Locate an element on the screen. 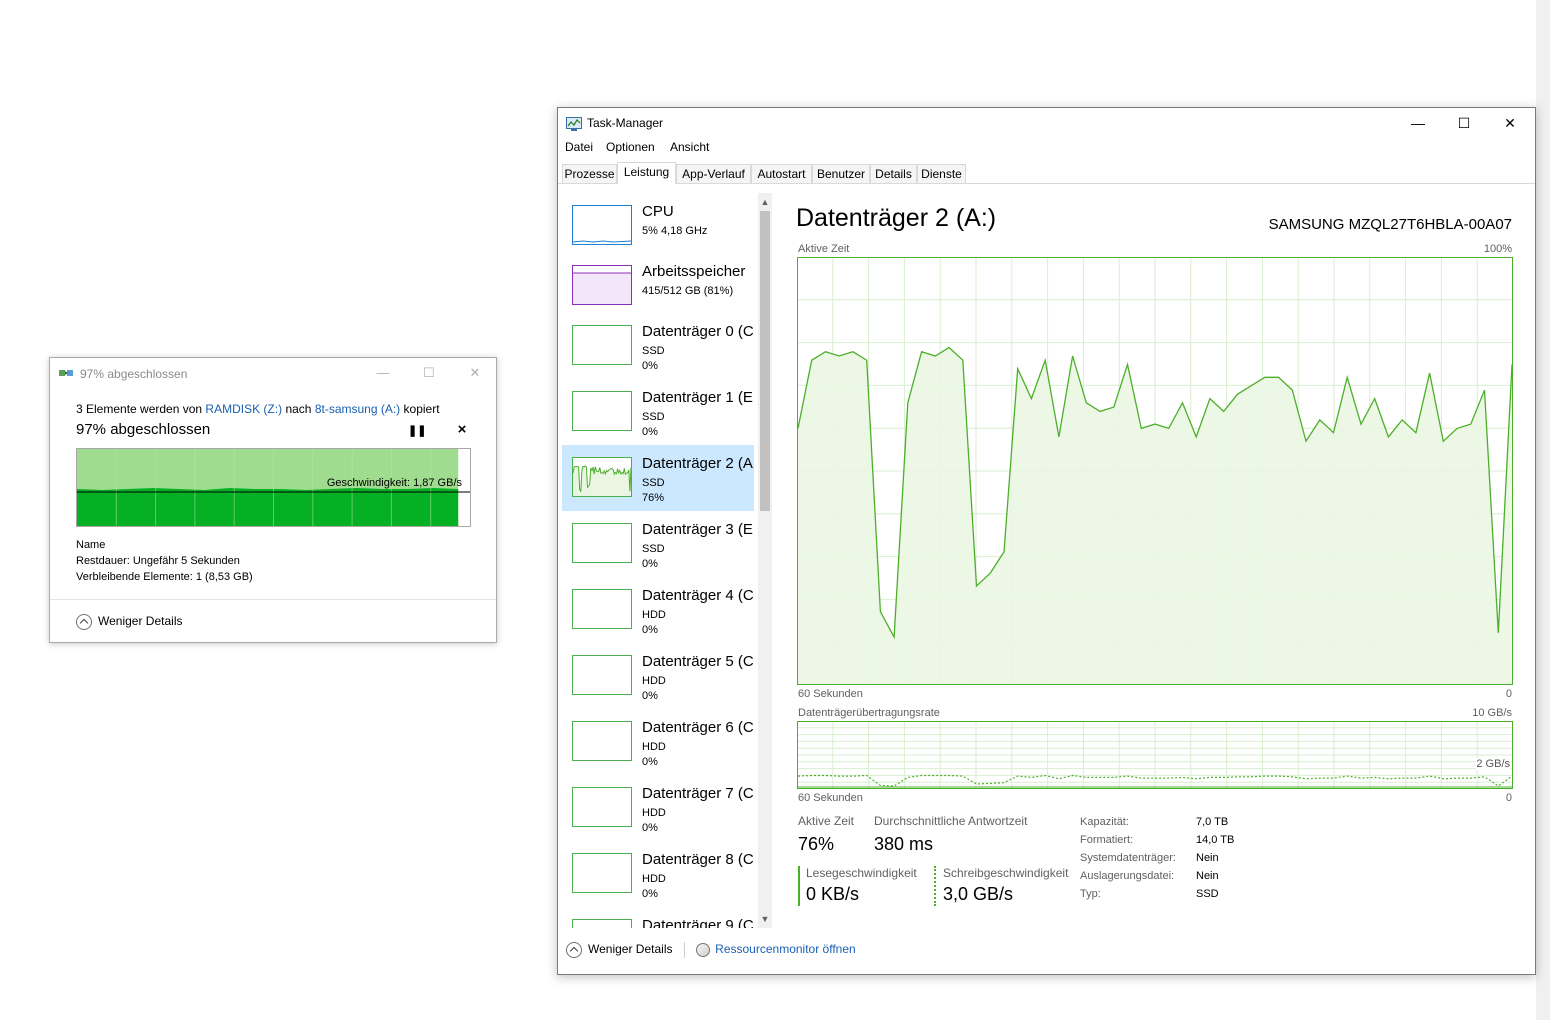 The image size is (1550, 1020). active-time-stat-label: Aktive Zeit is located at coordinates (826, 821).